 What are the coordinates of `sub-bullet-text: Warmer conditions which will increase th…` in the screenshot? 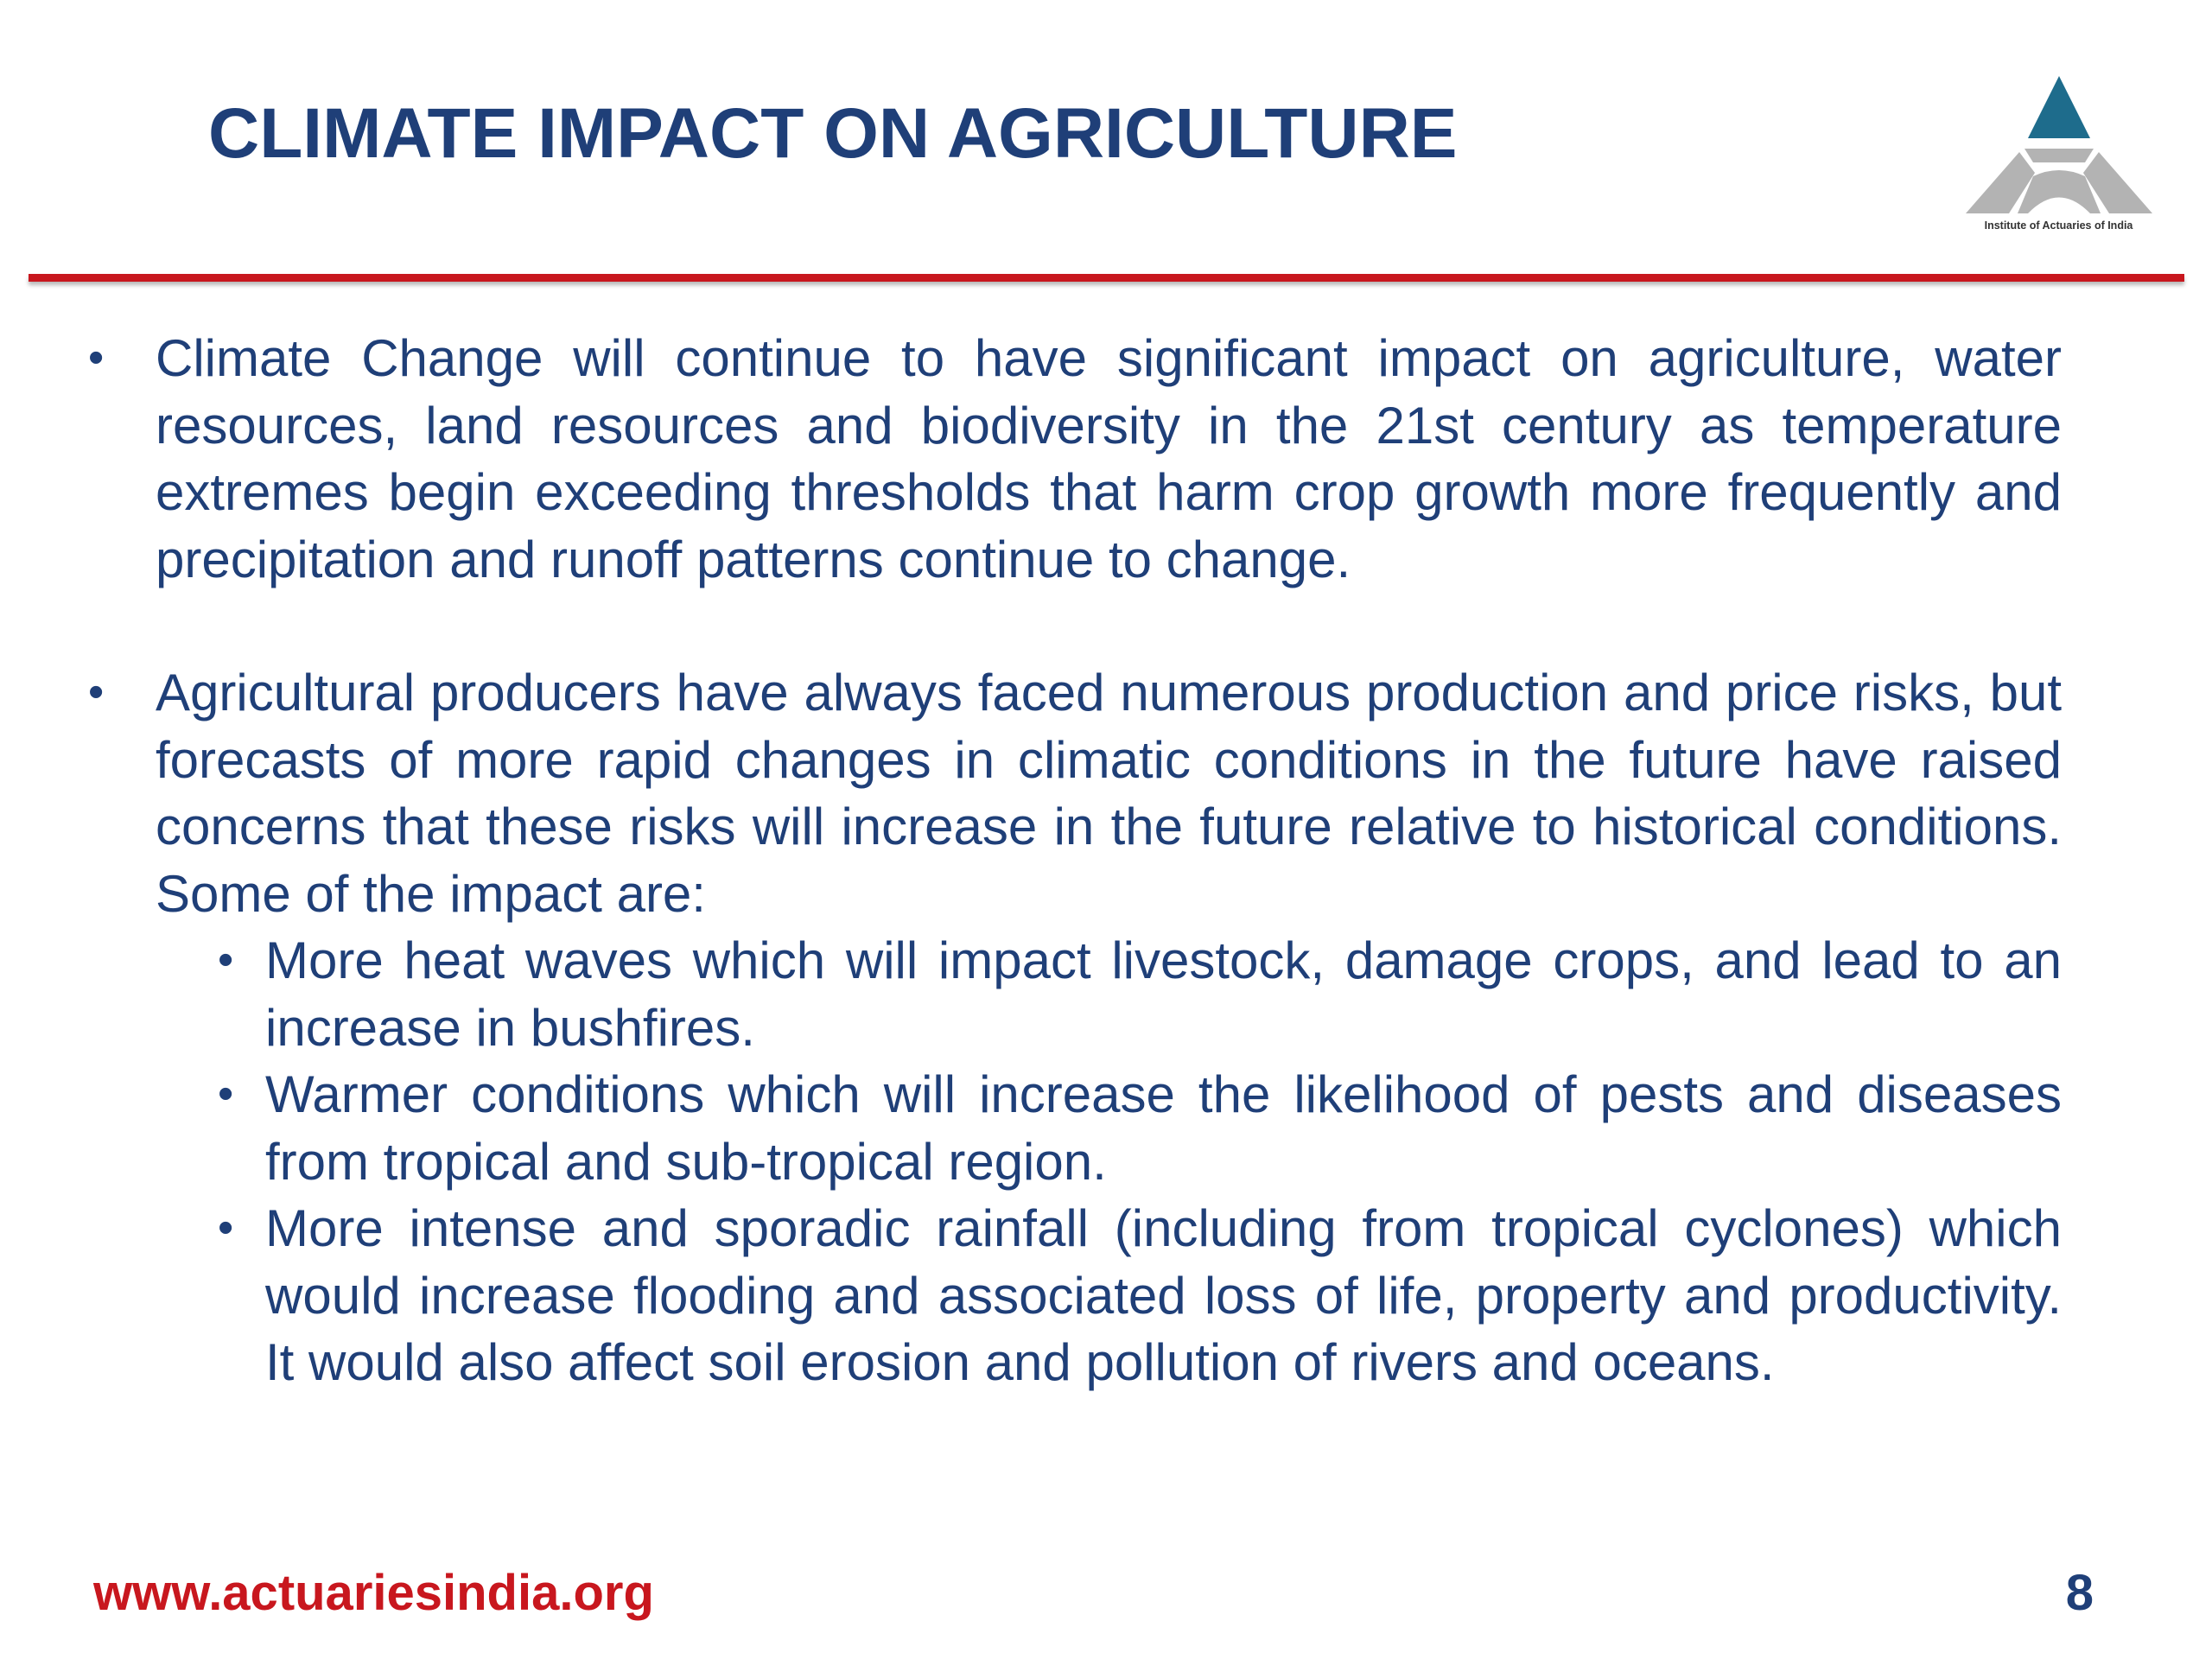 It's located at (1163, 1128).